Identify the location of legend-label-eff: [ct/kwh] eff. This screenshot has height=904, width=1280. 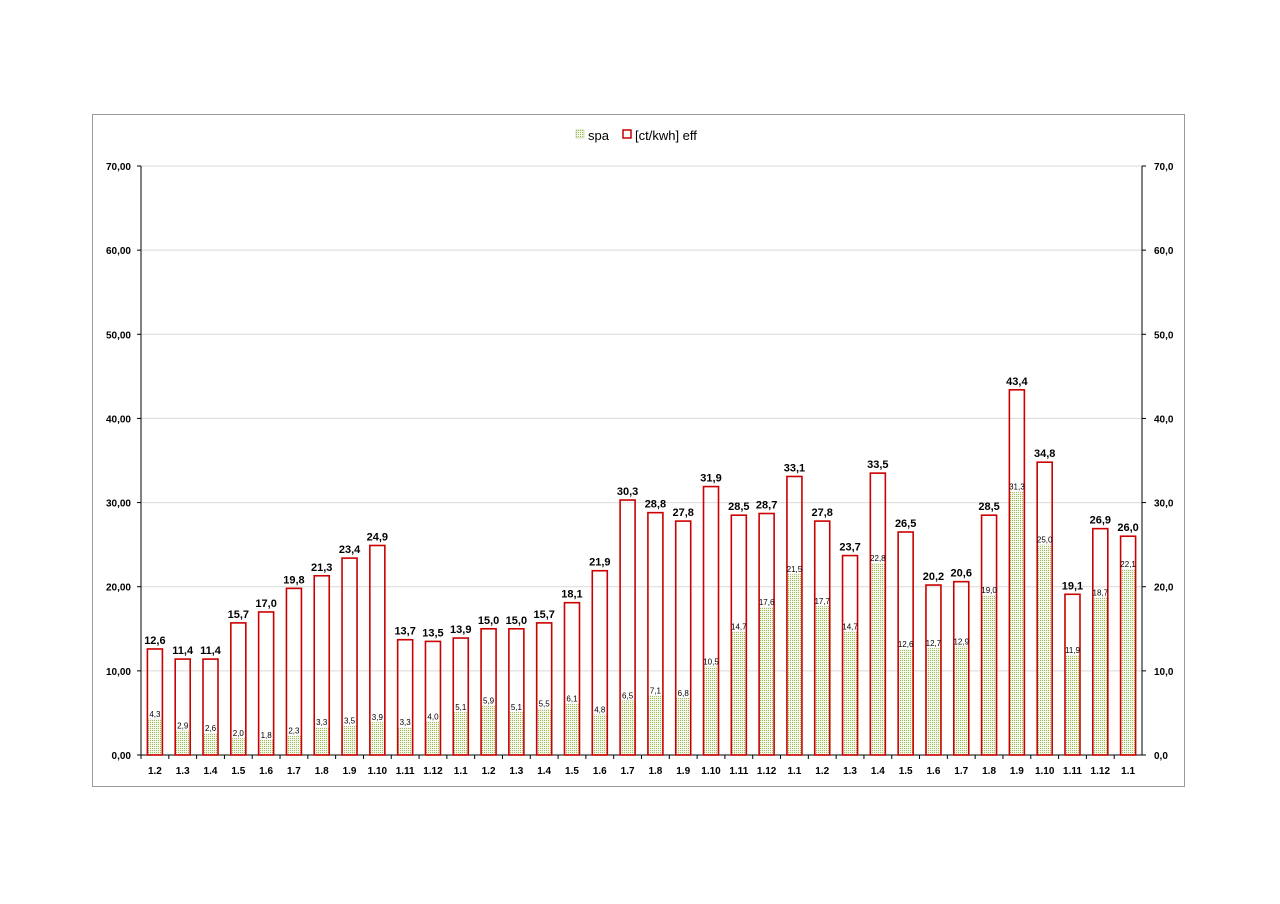
(666, 135).